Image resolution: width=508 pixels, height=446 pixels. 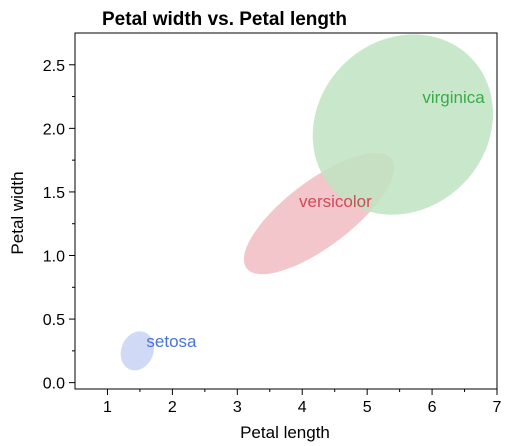 I want to click on group-label-virginica: virginica, so click(x=453, y=97).